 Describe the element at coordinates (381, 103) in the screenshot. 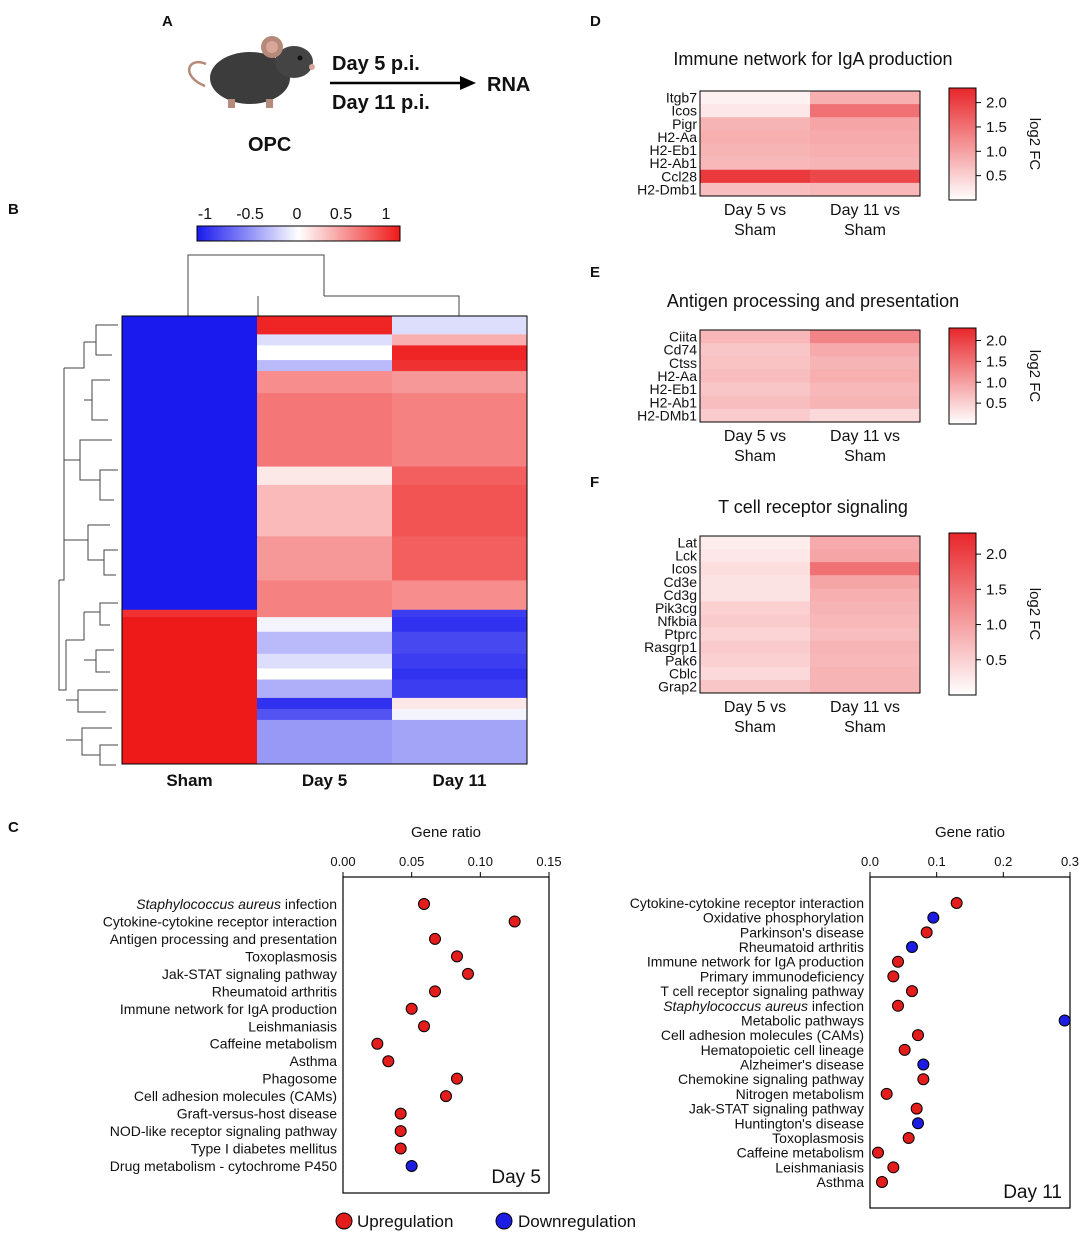

I see `timepoint-2-label: Day 11 p.i.` at that location.